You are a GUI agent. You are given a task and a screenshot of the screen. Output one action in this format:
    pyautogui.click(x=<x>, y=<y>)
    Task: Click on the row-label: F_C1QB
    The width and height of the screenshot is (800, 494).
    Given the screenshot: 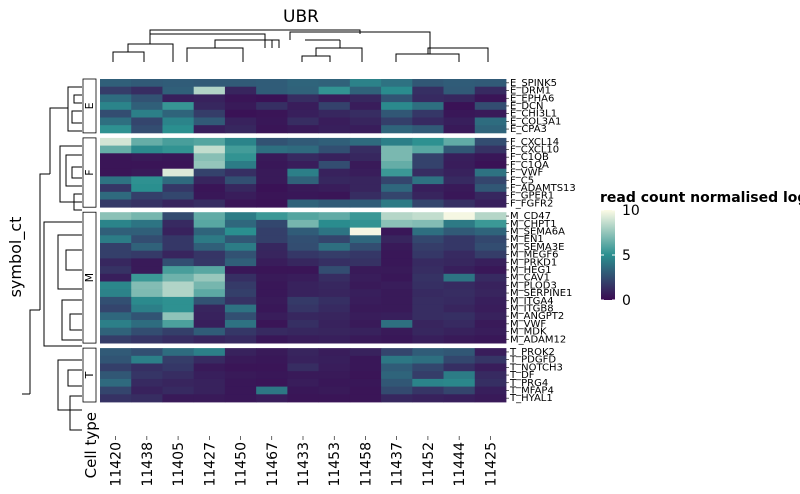 What is the action you would take?
    pyautogui.click(x=529, y=157)
    